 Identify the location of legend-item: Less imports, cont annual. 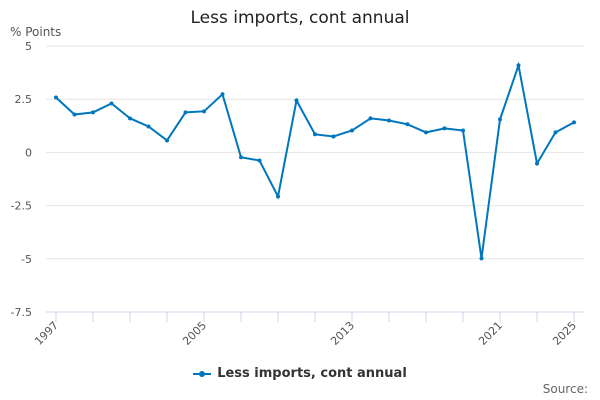
(300, 373).